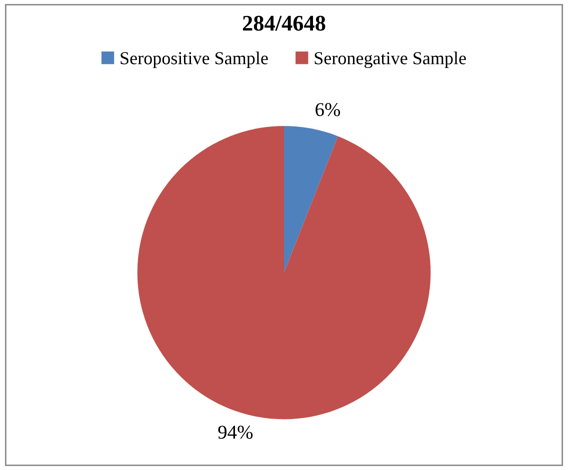  I want to click on legend-label: Seronegative Sample, so click(390, 60).